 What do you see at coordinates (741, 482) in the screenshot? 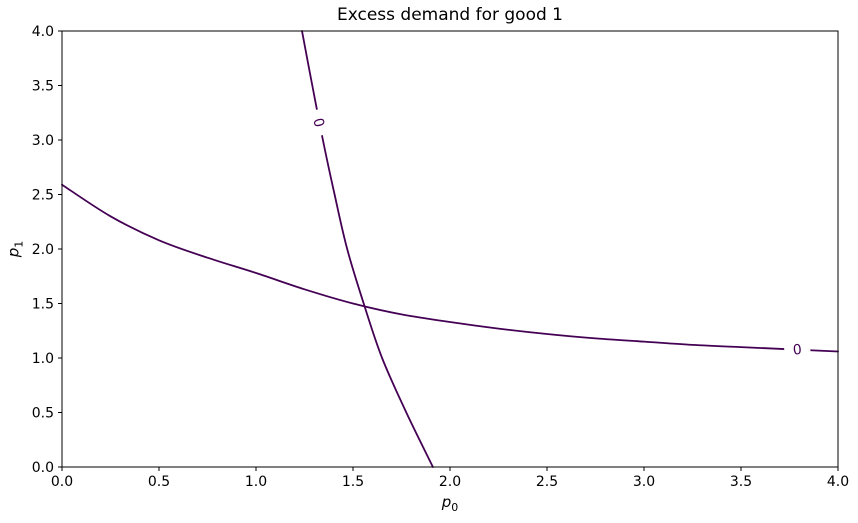
I see `x-tick-label: 3.5` at bounding box center [741, 482].